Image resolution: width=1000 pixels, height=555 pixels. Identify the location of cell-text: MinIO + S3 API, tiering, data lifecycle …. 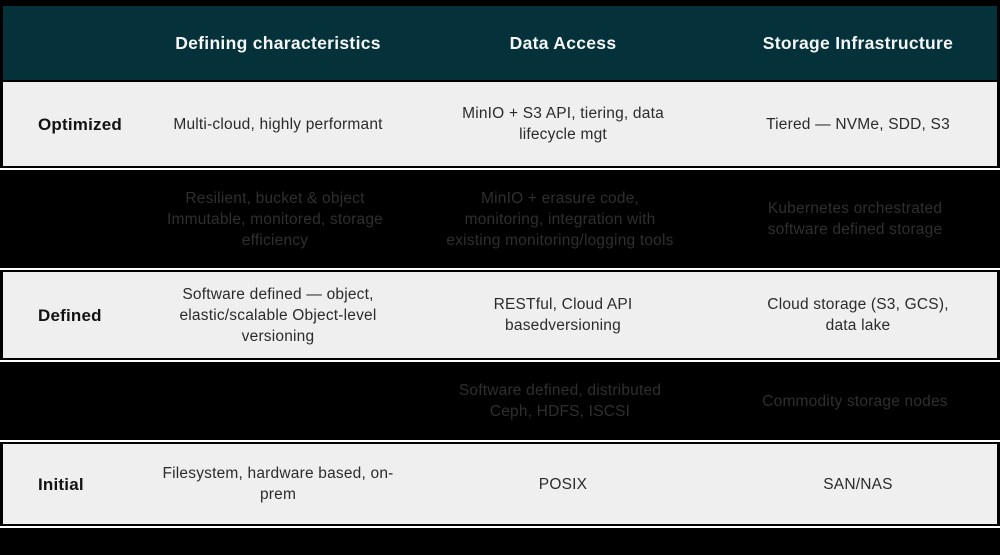
(563, 124).